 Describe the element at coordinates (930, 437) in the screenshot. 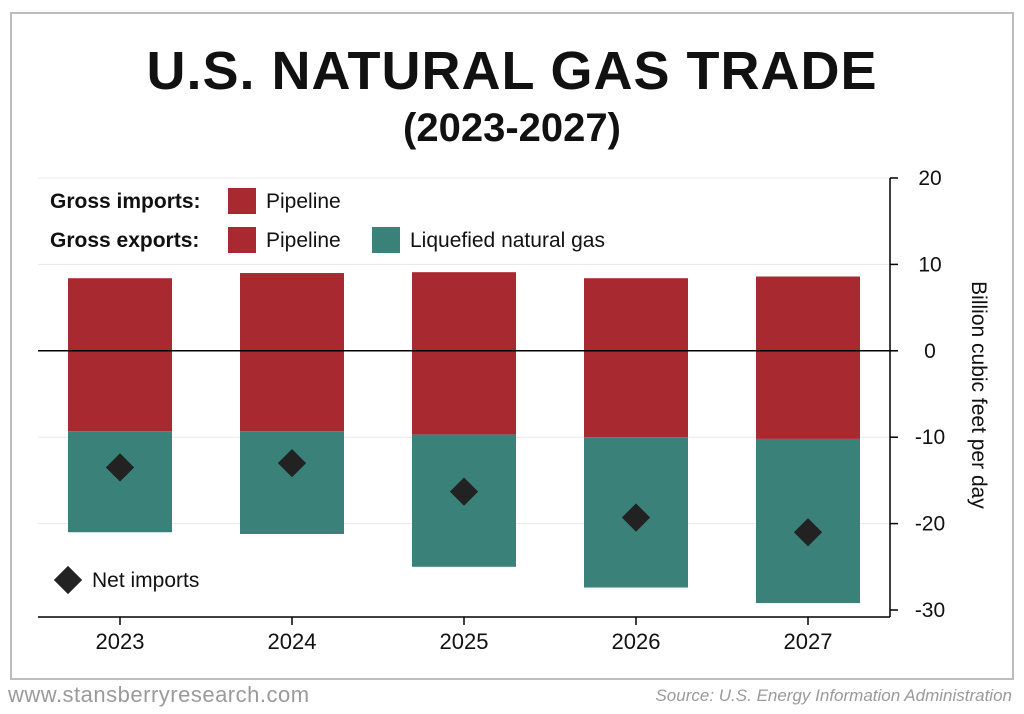

I see `y-tick-label: -10` at that location.